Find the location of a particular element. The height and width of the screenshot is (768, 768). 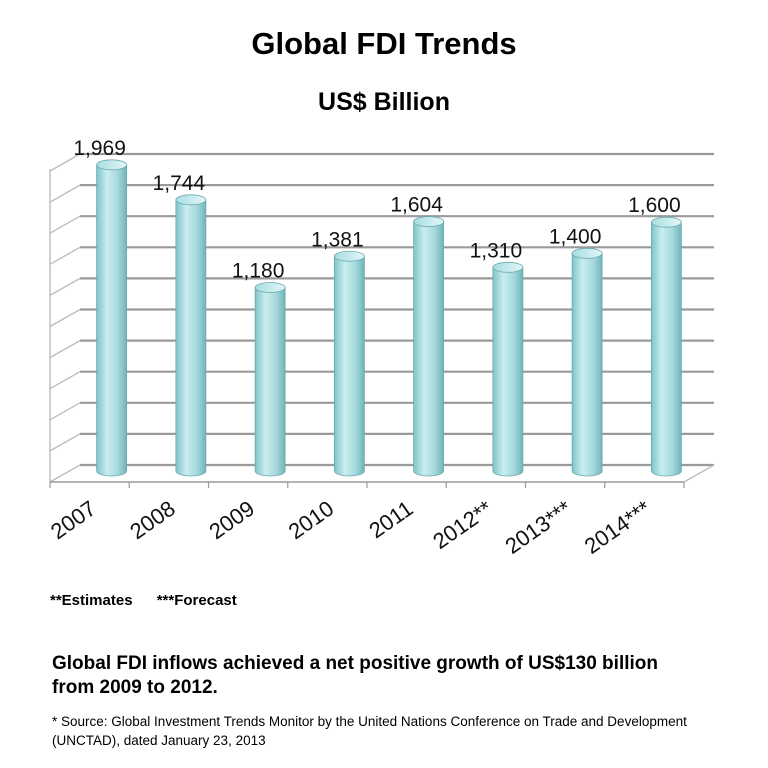

x-tick-label: 2011 is located at coordinates (390, 520).